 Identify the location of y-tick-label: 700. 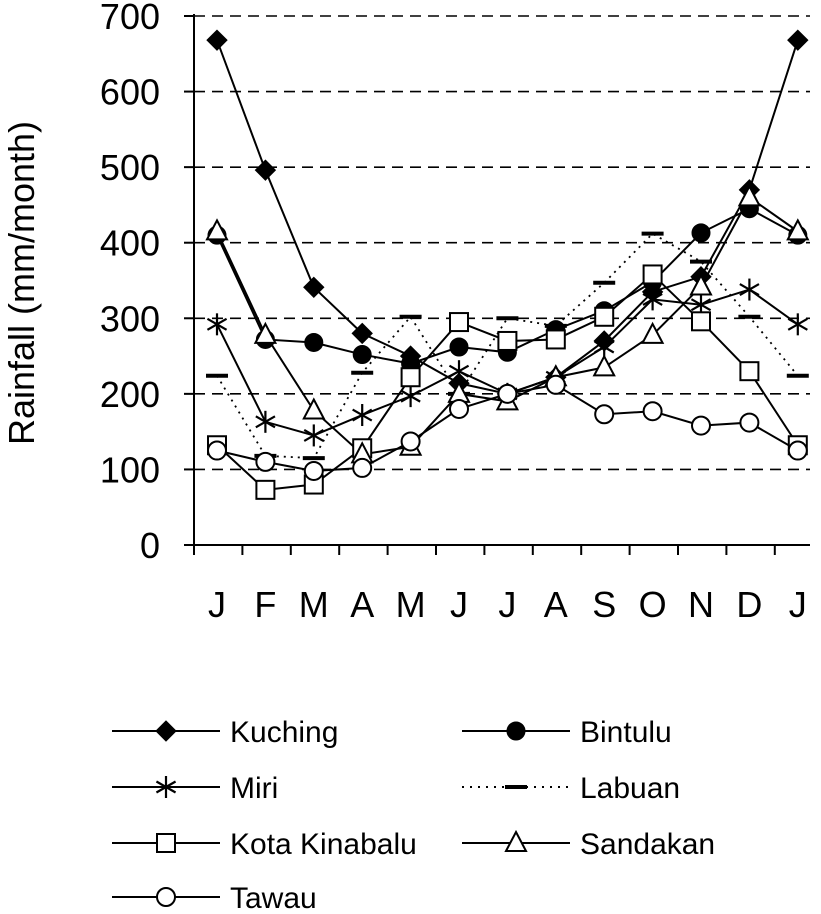
(130, 18).